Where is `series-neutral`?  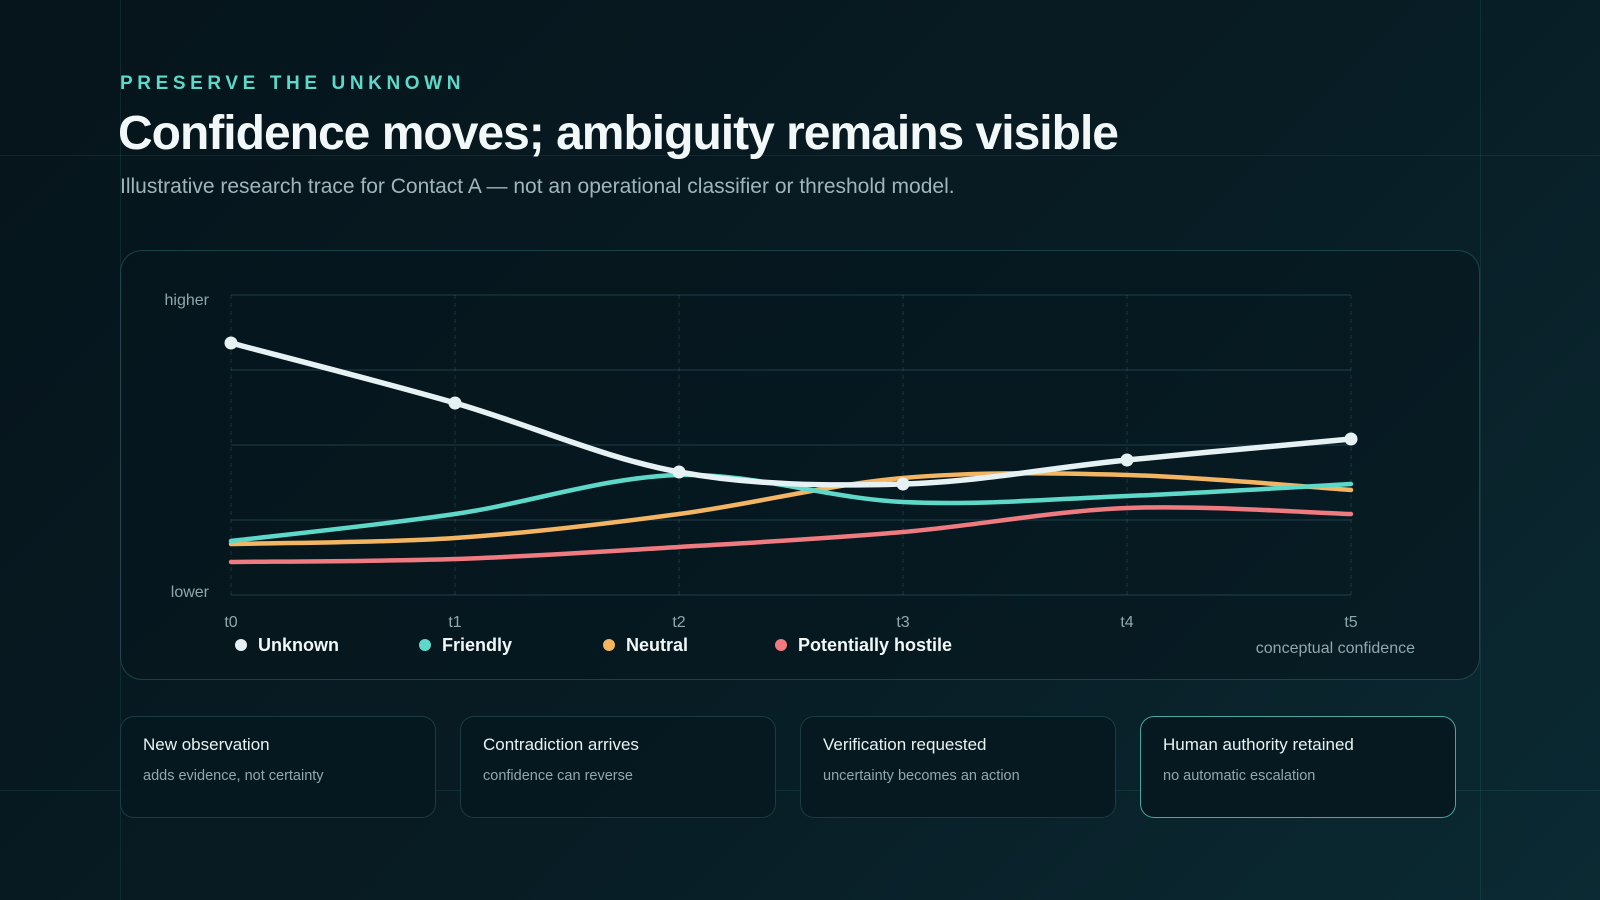 series-neutral is located at coordinates (791, 509).